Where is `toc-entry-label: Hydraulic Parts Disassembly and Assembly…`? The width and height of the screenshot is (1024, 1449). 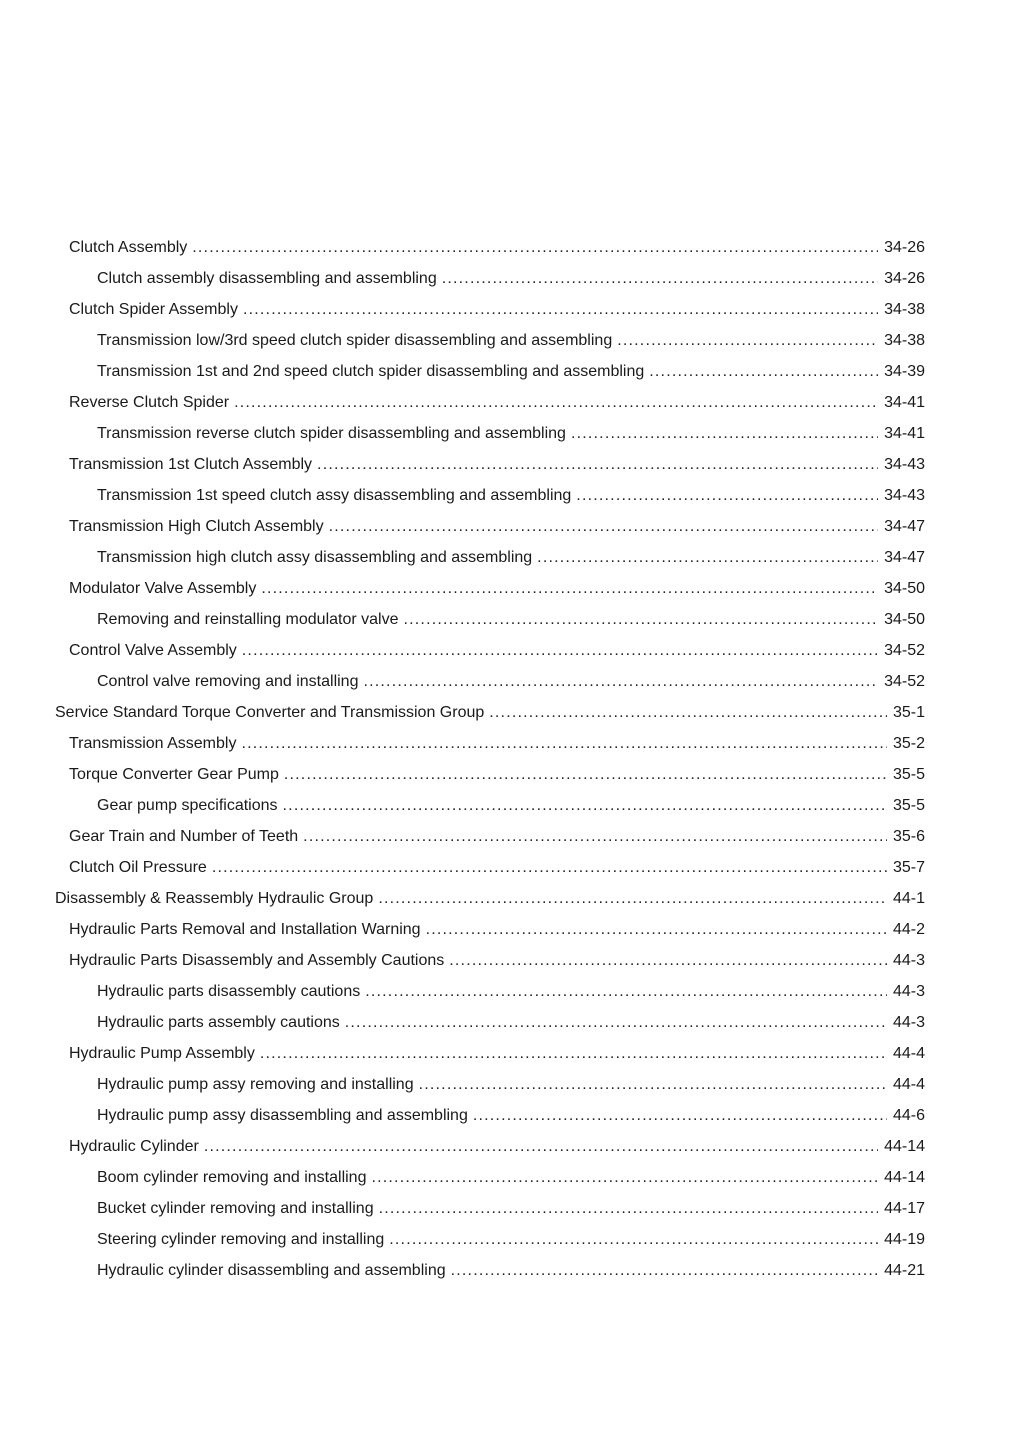 toc-entry-label: Hydraulic Parts Disassembly and Assembly… is located at coordinates (257, 960).